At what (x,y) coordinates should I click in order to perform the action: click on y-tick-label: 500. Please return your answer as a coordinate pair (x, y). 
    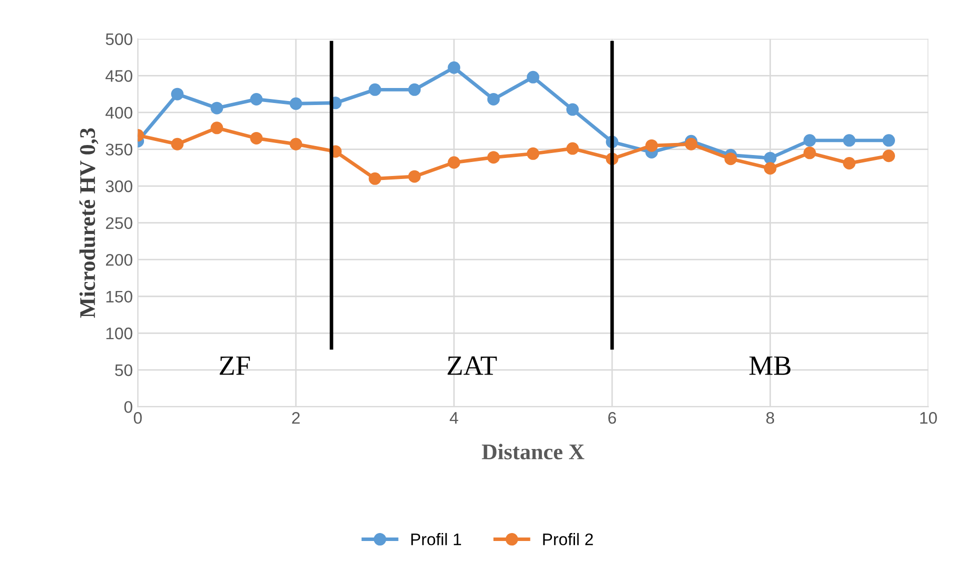
    Looking at the image, I should click on (119, 39).